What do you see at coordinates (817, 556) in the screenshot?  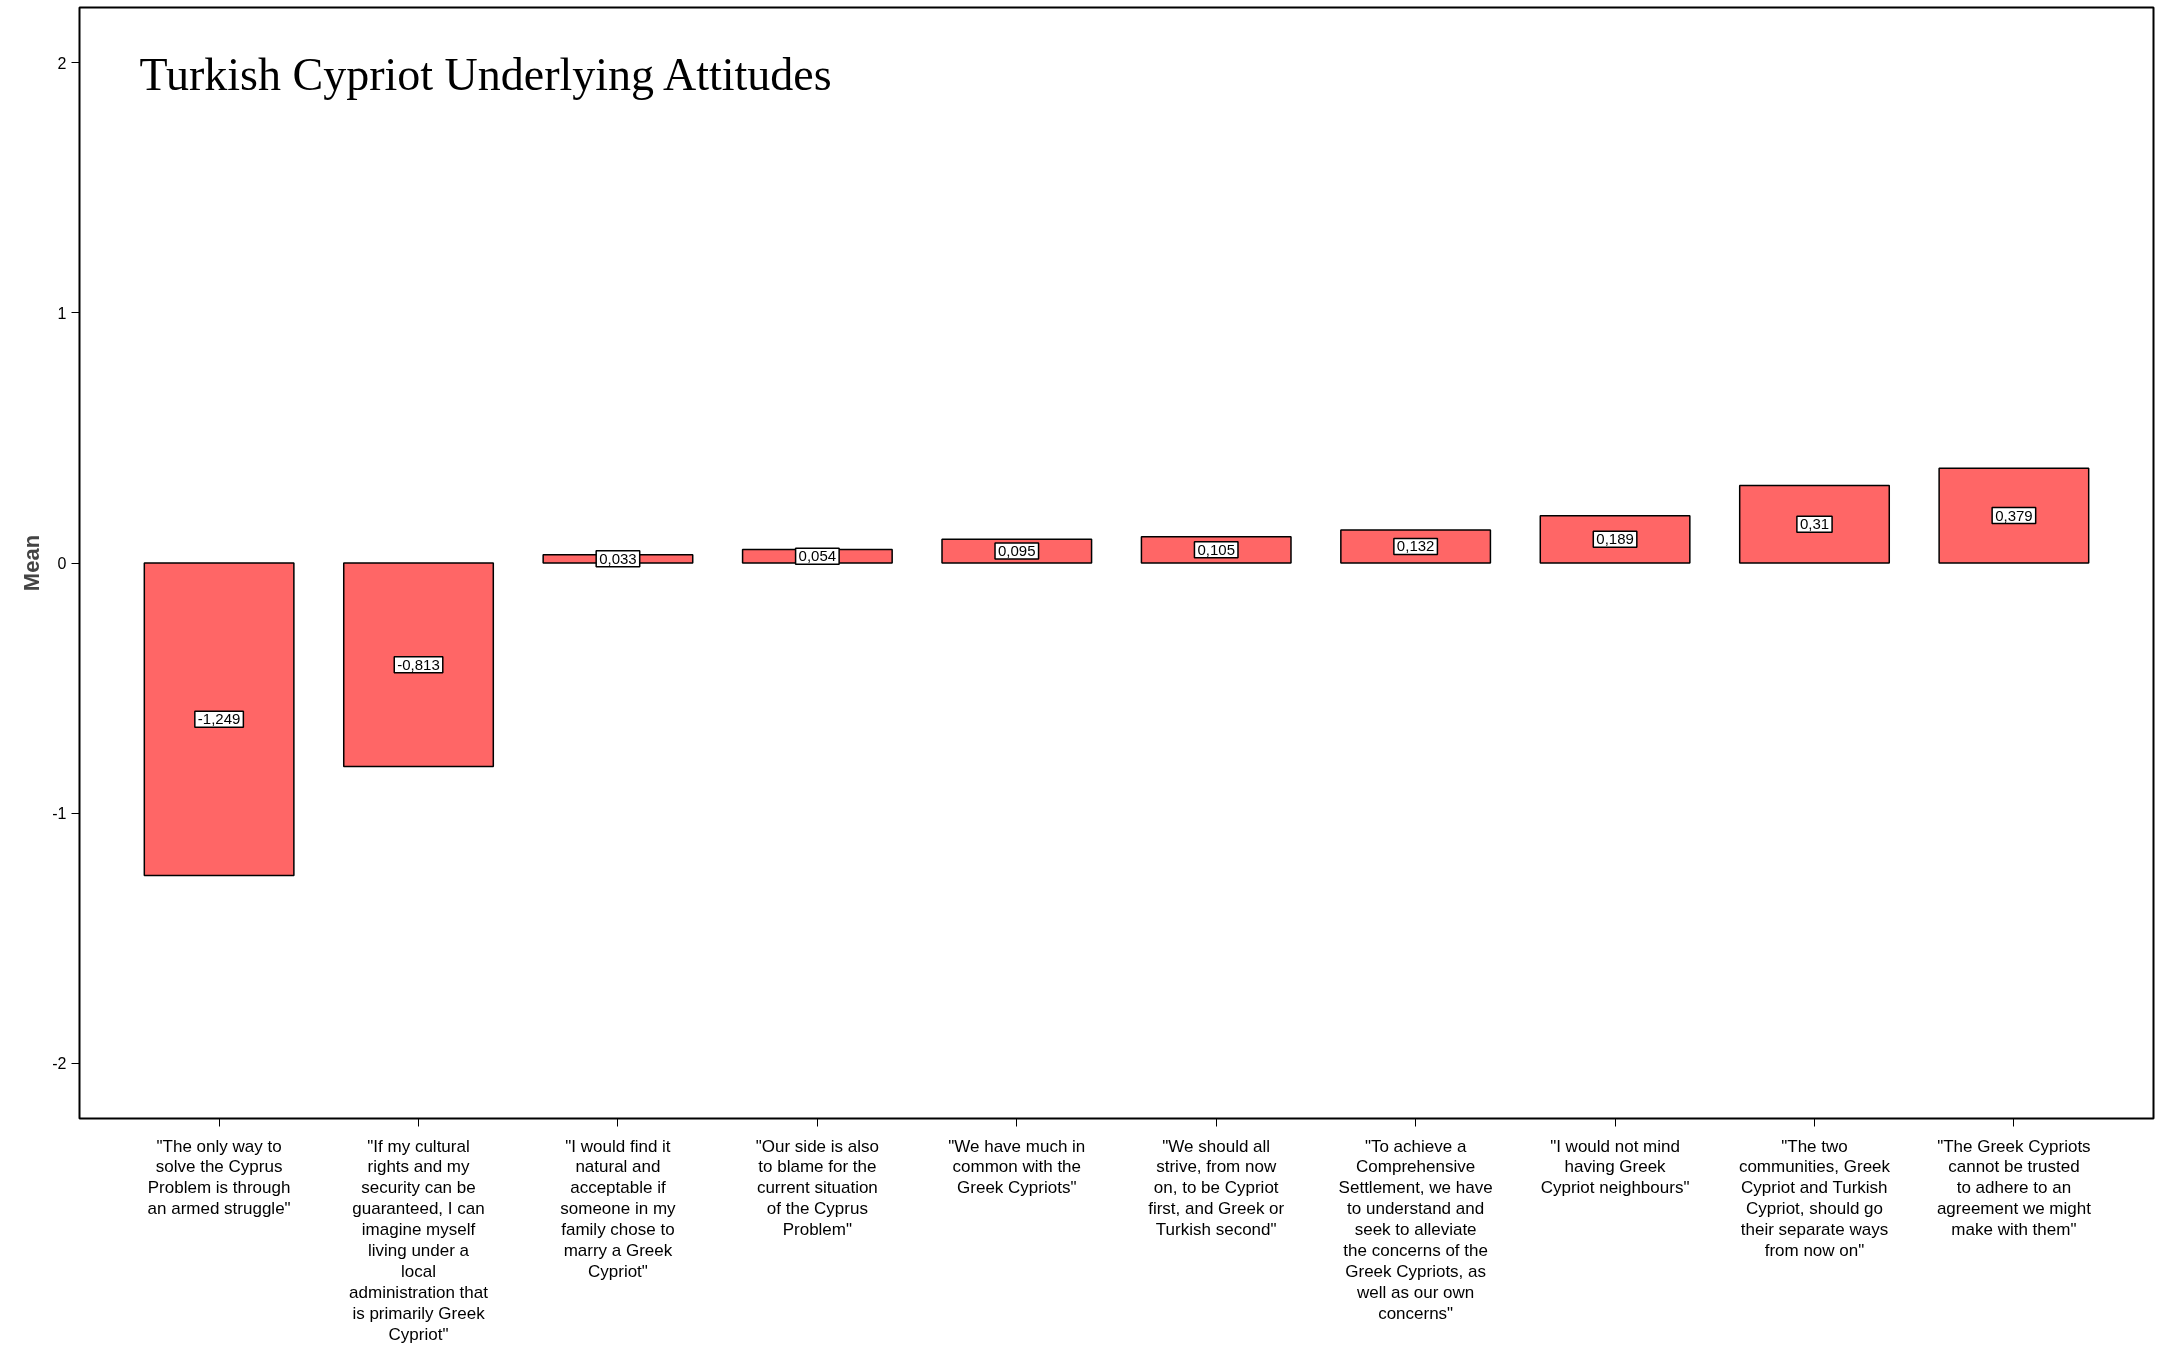 I see `data-label: 0,054` at bounding box center [817, 556].